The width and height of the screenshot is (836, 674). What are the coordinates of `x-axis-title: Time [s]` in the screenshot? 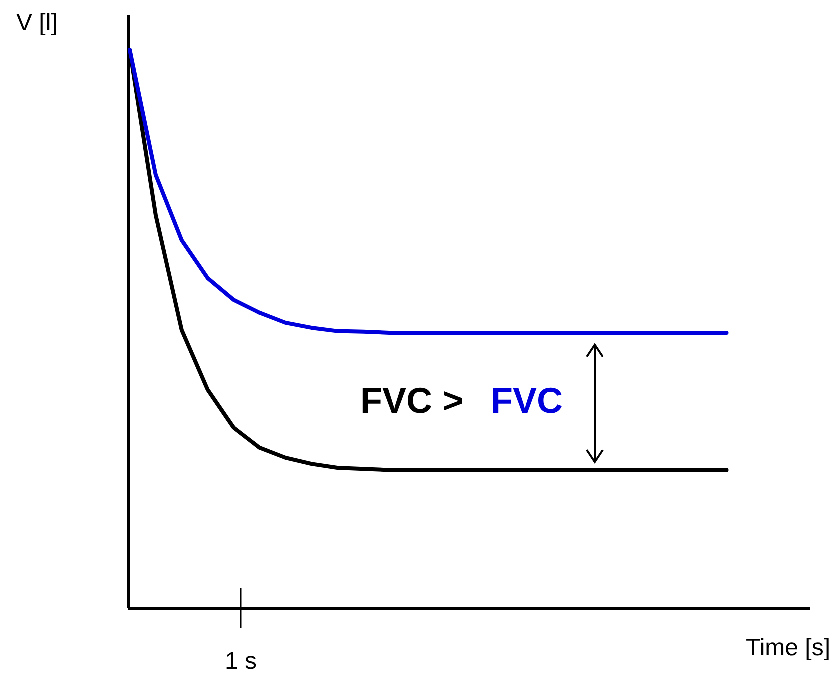 It's located at (788, 648).